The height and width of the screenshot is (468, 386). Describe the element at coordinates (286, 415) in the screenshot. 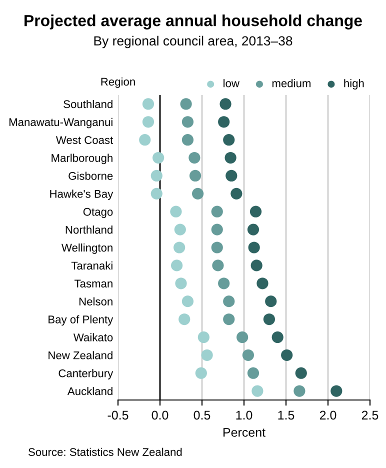

I see `x-tick-label: 1.5` at that location.